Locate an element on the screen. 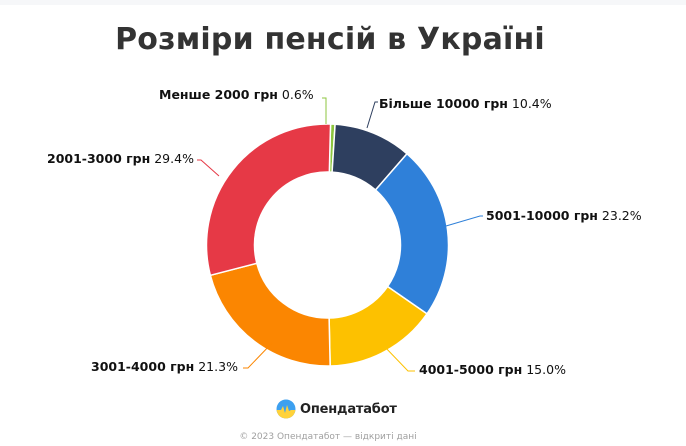 The height and width of the screenshot is (446, 686). chart-title: Розміри пенсій в Україні is located at coordinates (330, 39).